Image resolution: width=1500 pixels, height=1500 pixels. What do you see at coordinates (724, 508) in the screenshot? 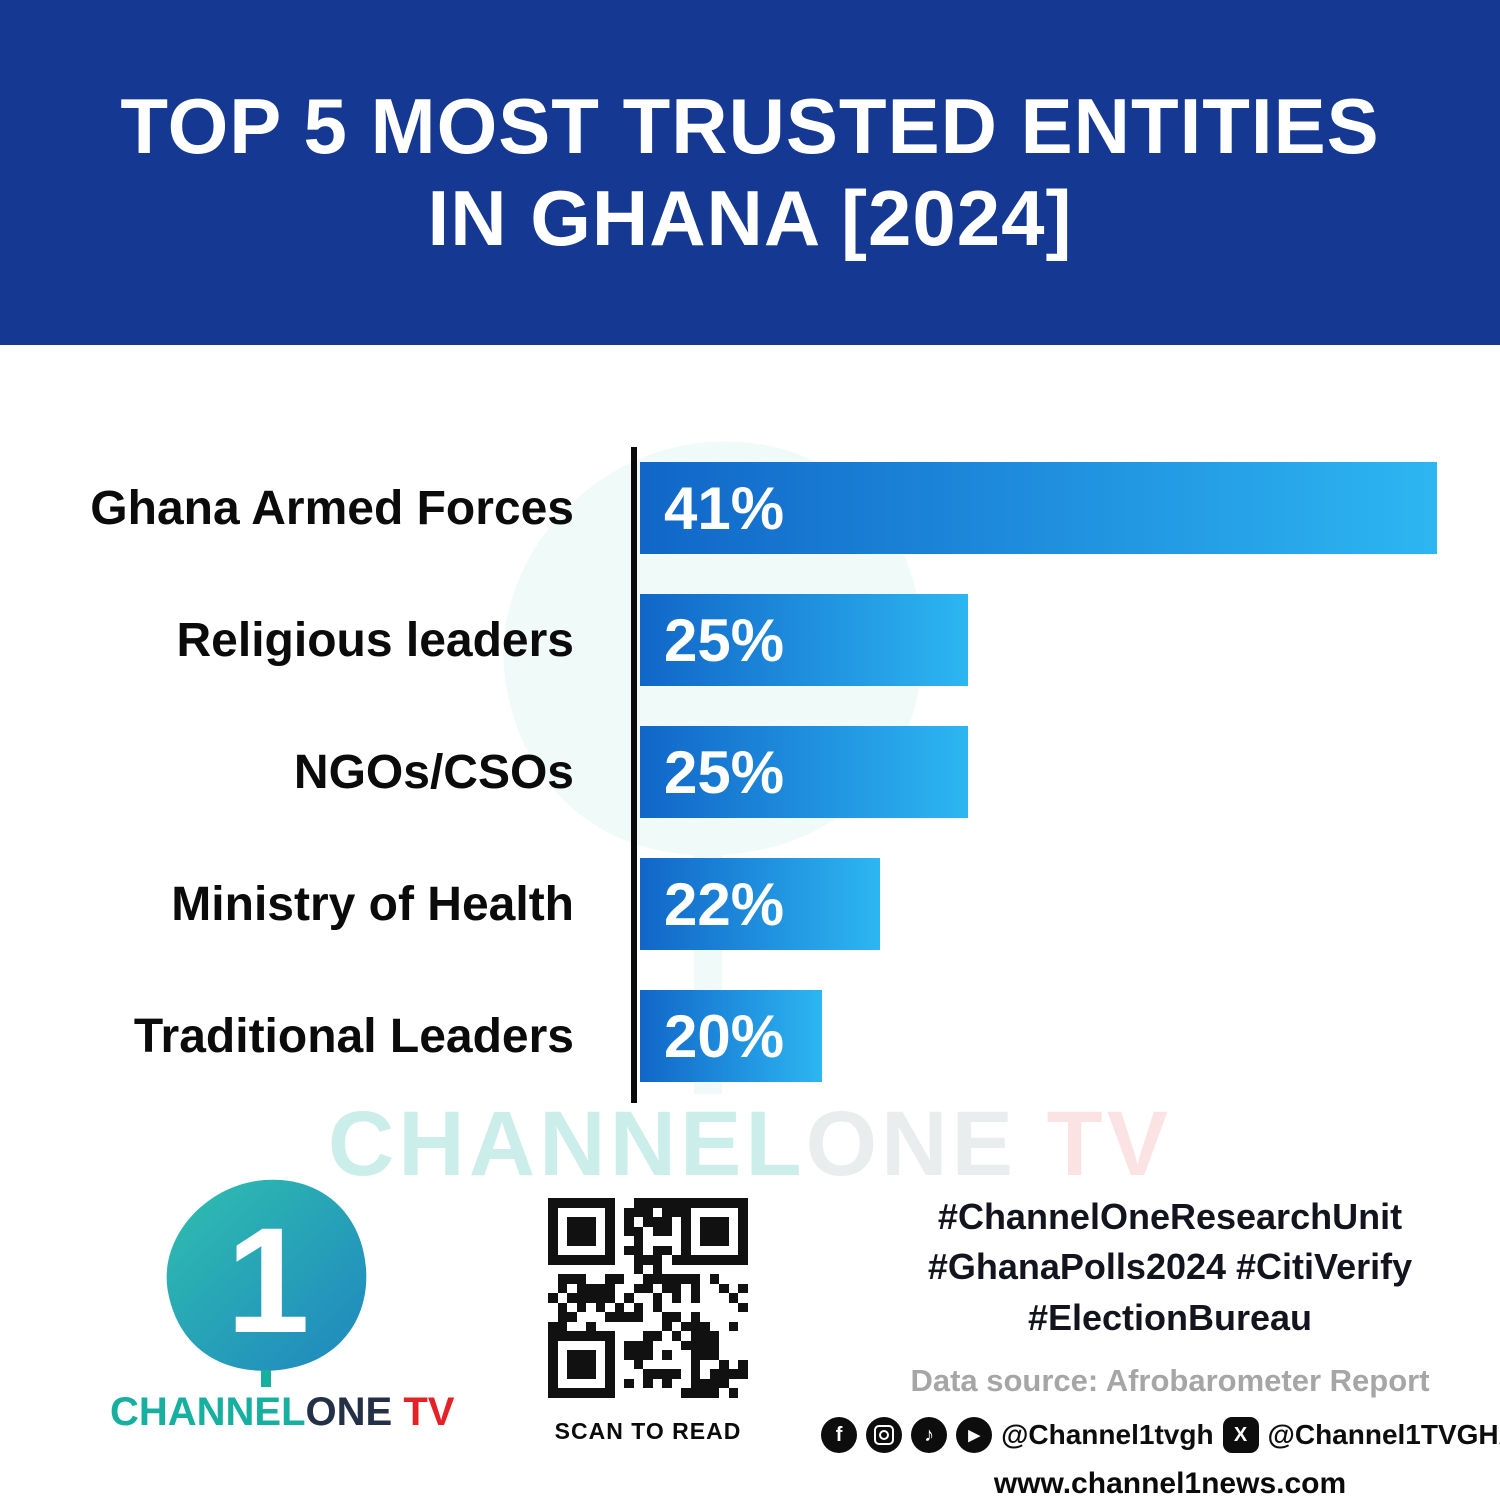
I see `bar-value-label: 41%` at bounding box center [724, 508].